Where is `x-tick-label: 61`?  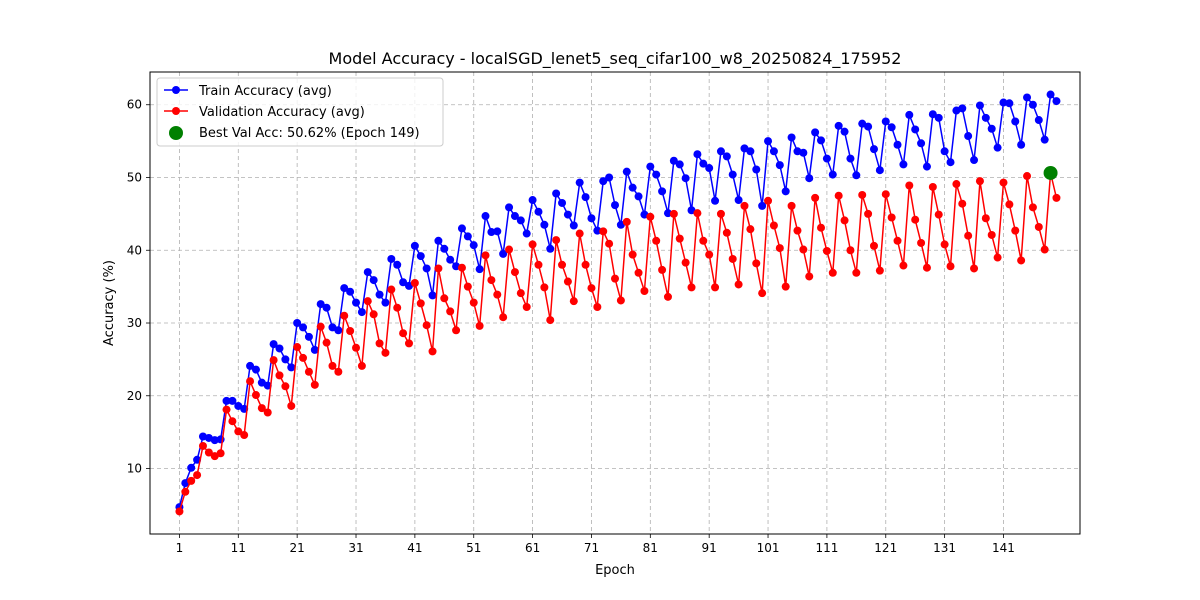 x-tick-label: 61 is located at coordinates (532, 548).